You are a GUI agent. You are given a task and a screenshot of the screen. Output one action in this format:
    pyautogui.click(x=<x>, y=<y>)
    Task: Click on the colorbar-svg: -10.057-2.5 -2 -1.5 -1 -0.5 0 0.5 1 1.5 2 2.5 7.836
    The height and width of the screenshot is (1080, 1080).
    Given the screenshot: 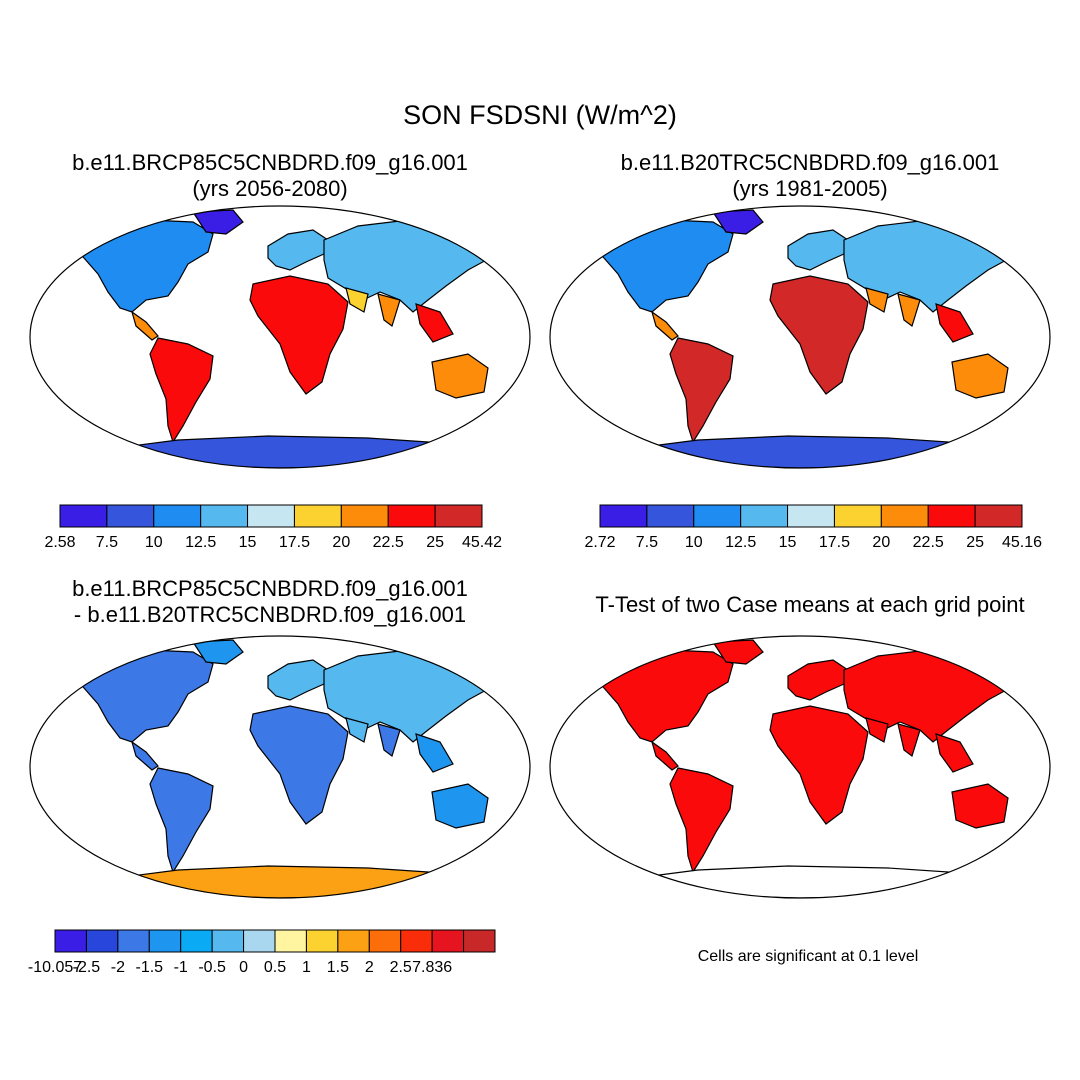 What is the action you would take?
    pyautogui.click(x=262, y=952)
    